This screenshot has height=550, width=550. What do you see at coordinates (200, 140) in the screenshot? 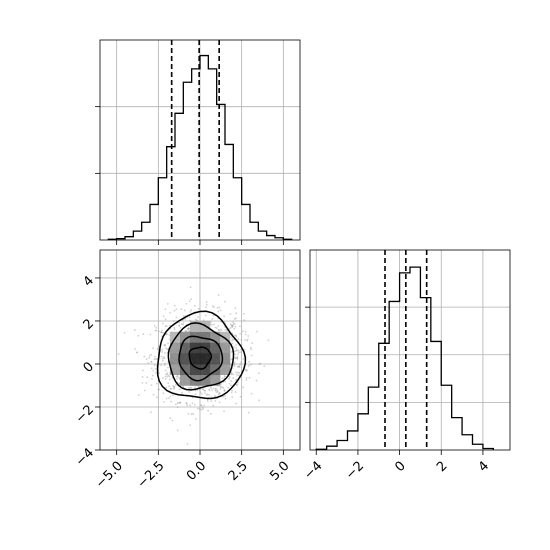
I see `top-histogram-marks` at bounding box center [200, 140].